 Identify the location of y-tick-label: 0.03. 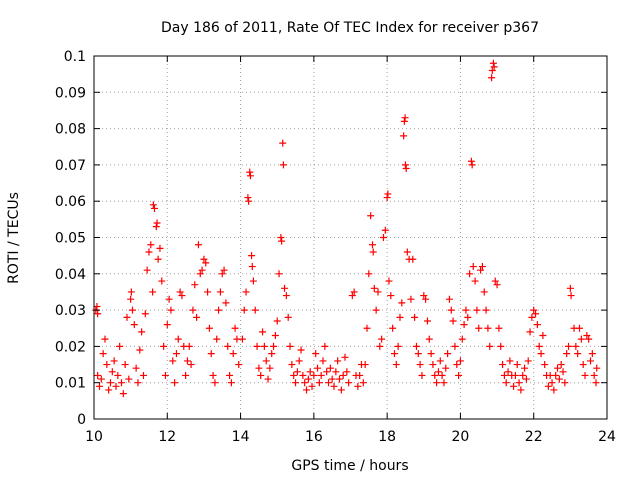
(70, 311).